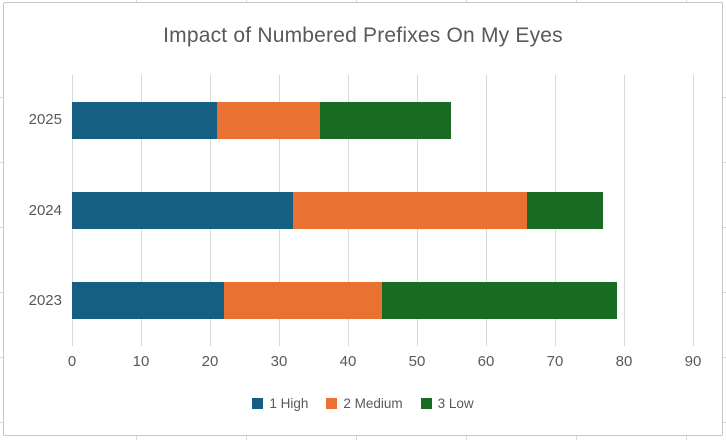 This screenshot has height=440, width=726. What do you see at coordinates (279, 361) in the screenshot?
I see `x-axis-tick-label: 30` at bounding box center [279, 361].